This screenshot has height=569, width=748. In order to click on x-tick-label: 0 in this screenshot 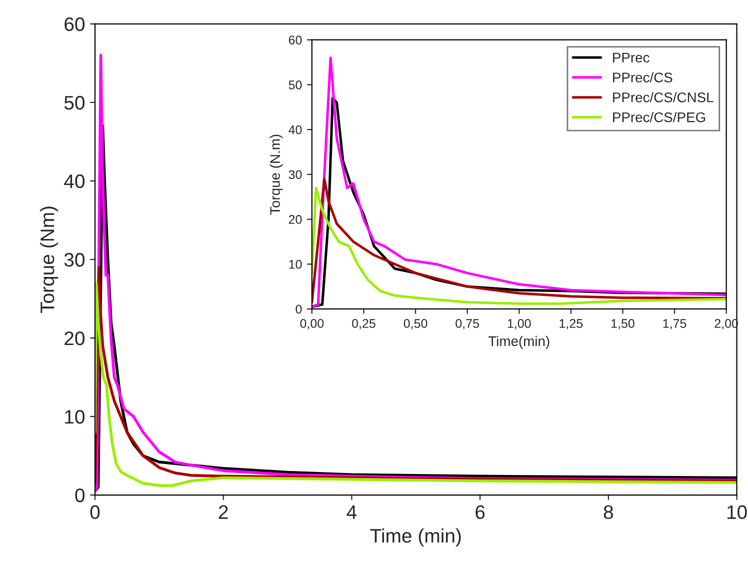, I will do `click(95, 512)`.